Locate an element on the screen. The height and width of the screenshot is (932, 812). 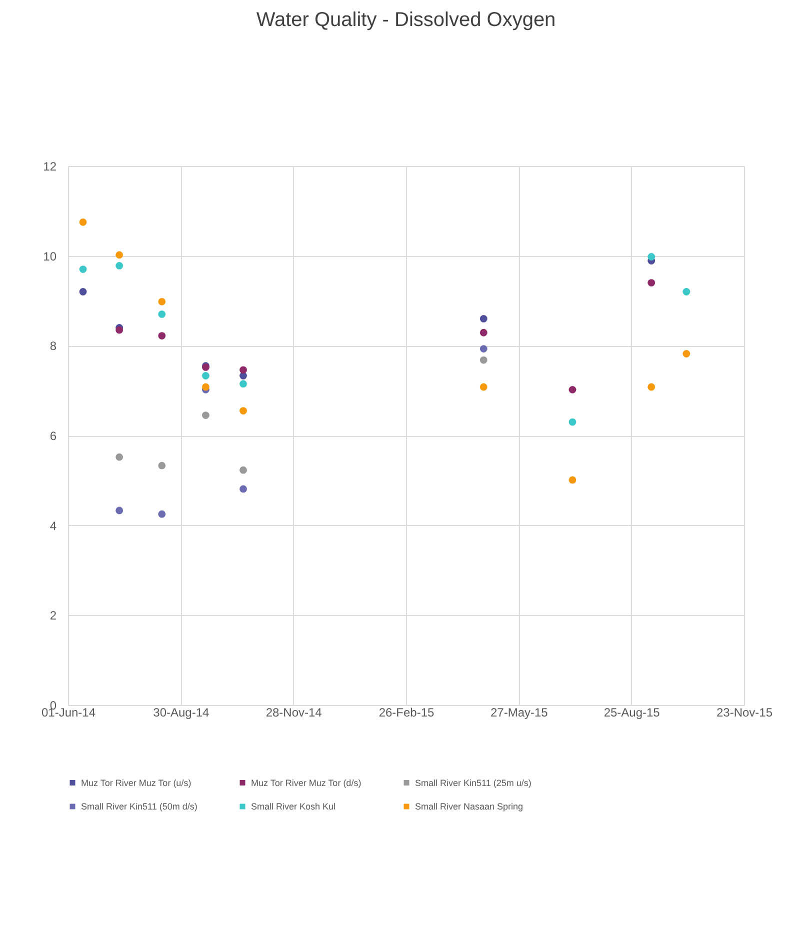
x-tick-label: 28-Nov-14 is located at coordinates (294, 713).